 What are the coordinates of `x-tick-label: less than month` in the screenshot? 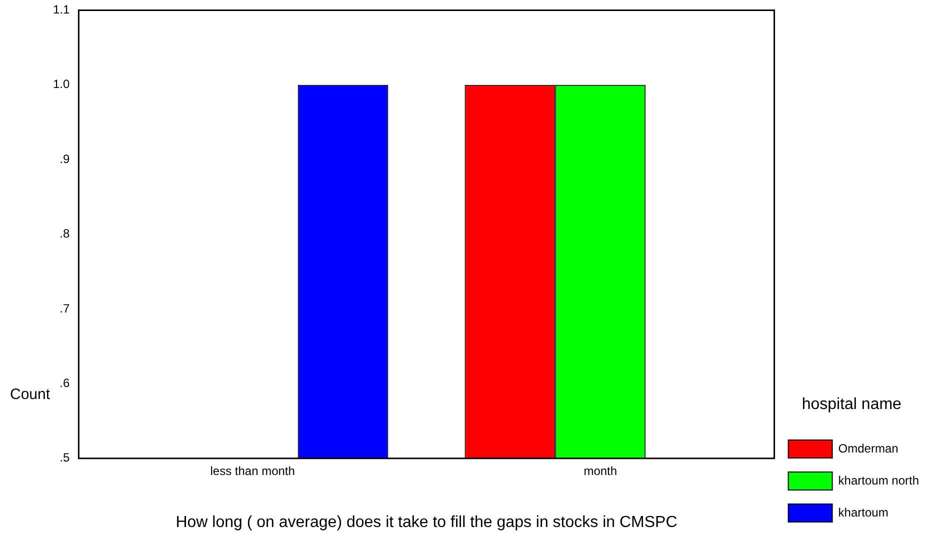 It's located at (252, 471).